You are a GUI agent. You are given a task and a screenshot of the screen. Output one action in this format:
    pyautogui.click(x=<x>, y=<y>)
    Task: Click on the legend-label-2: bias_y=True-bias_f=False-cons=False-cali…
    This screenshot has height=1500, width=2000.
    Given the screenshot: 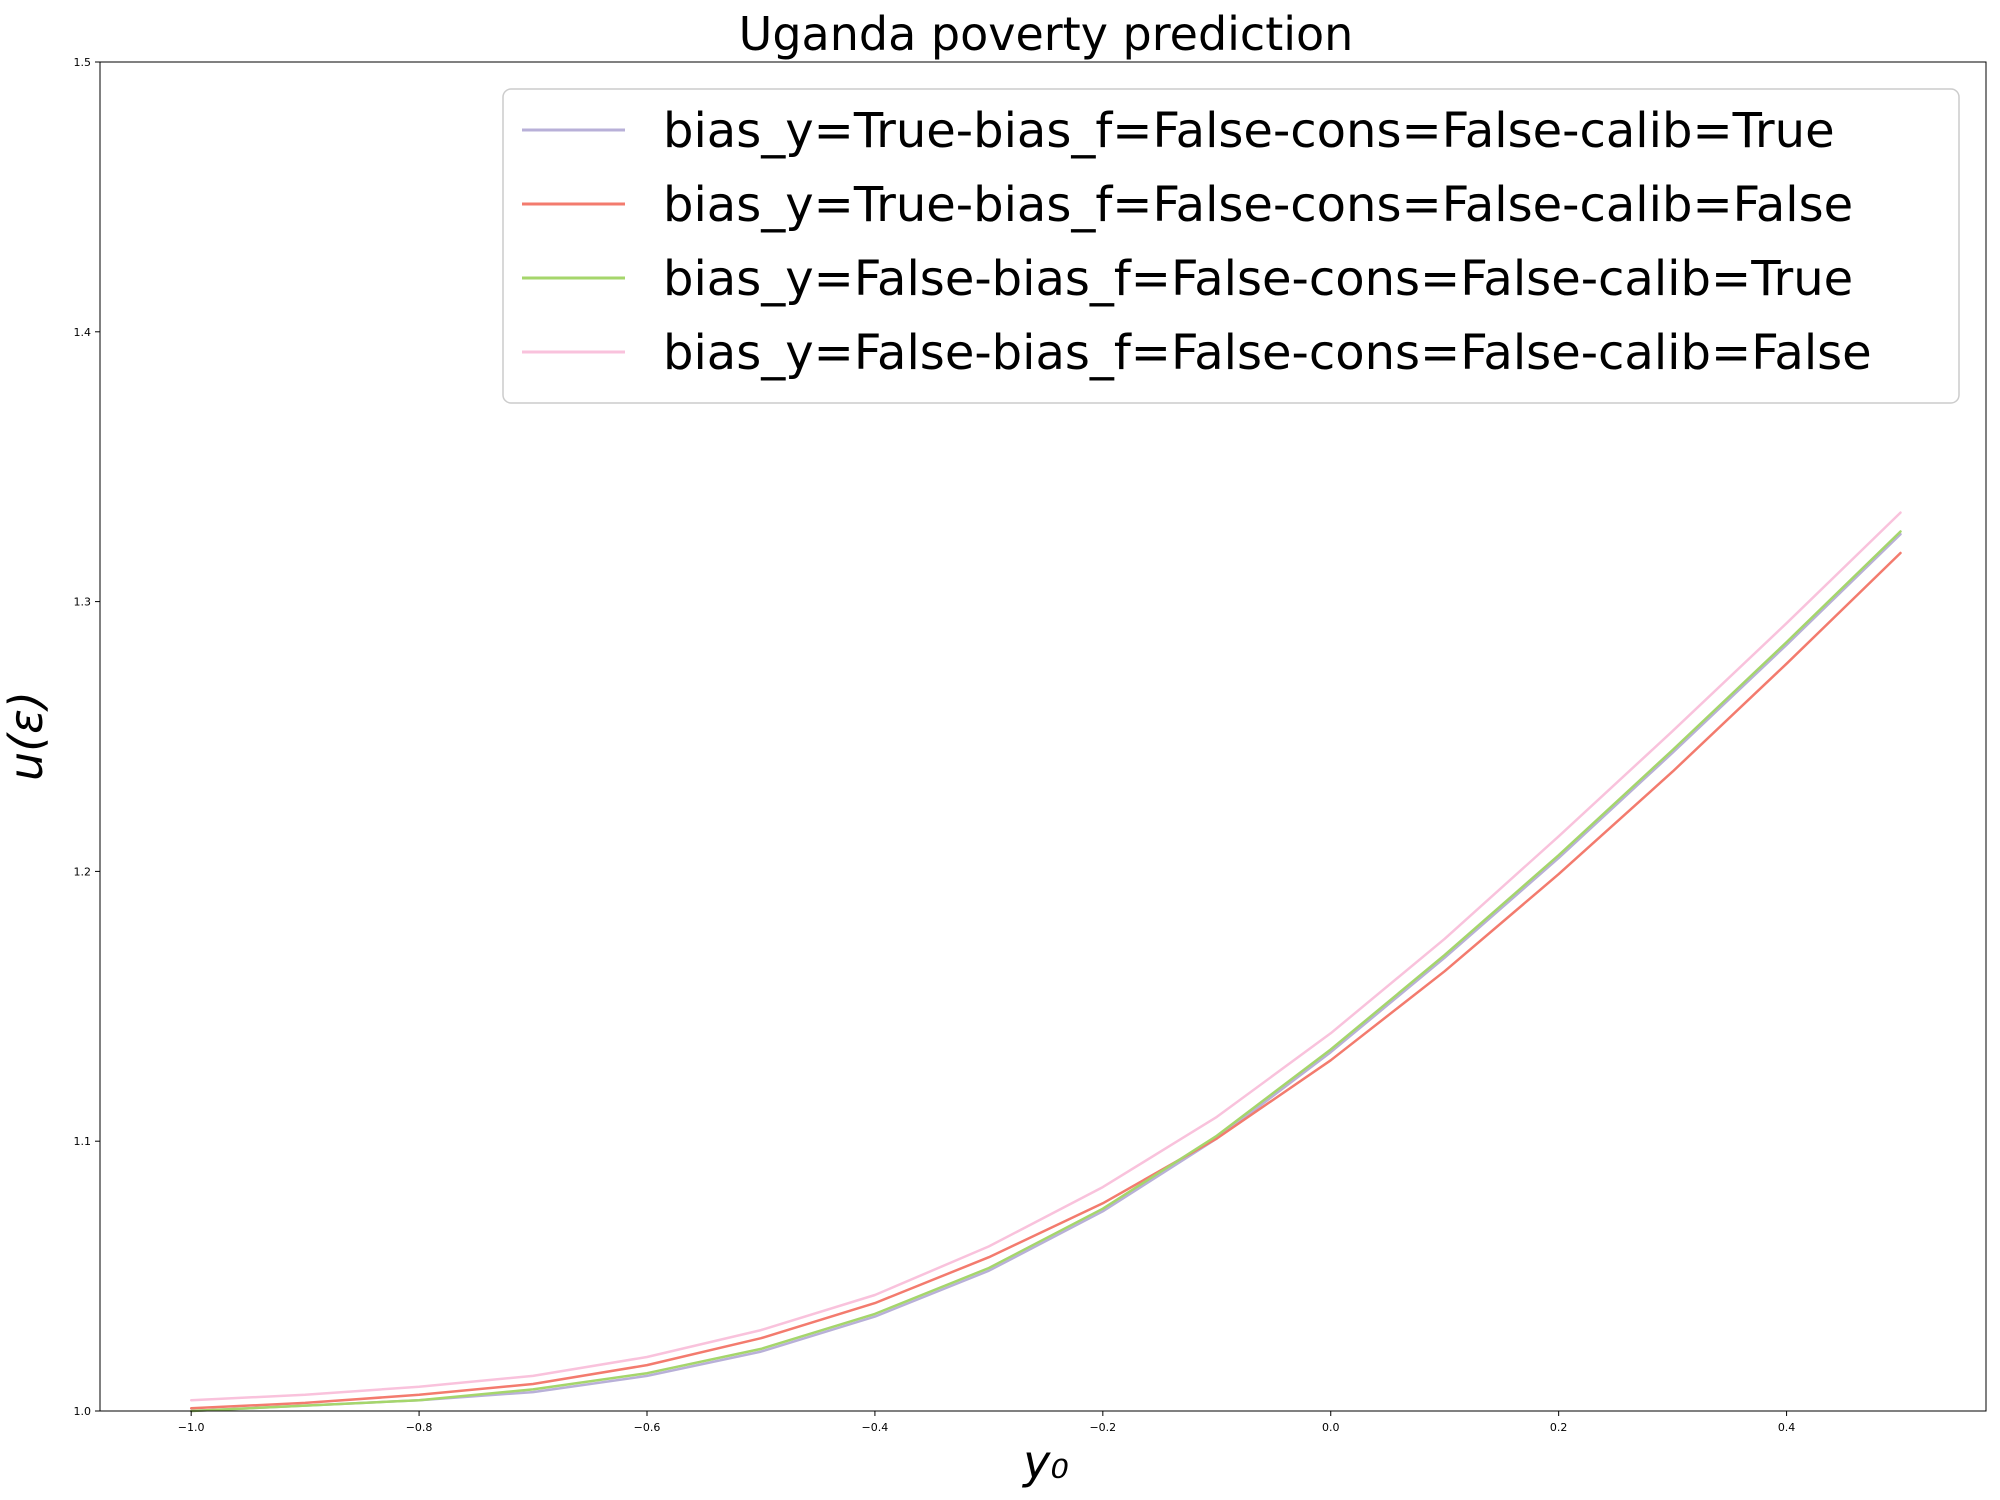 What is the action you would take?
    pyautogui.click(x=1258, y=205)
    